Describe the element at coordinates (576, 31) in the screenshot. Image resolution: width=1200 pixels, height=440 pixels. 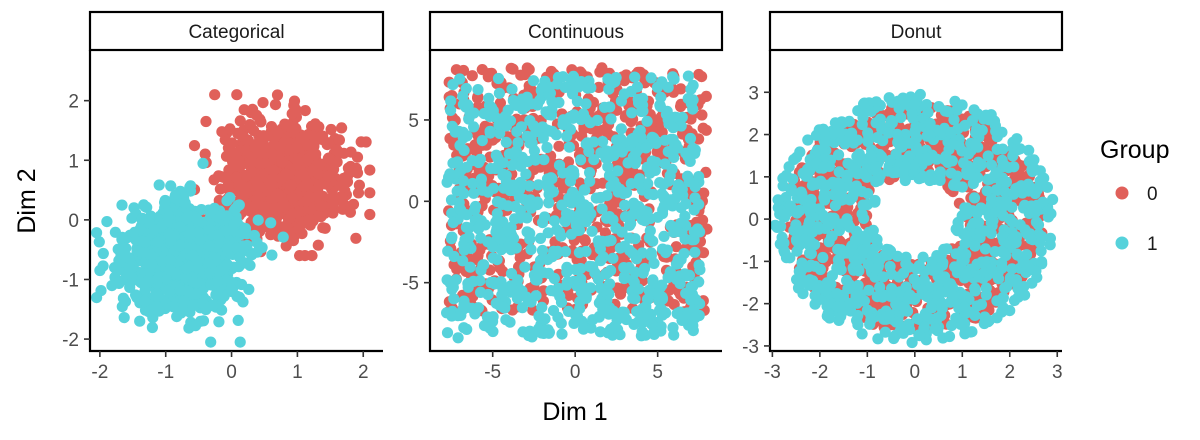
I see `facet-strip` at that location.